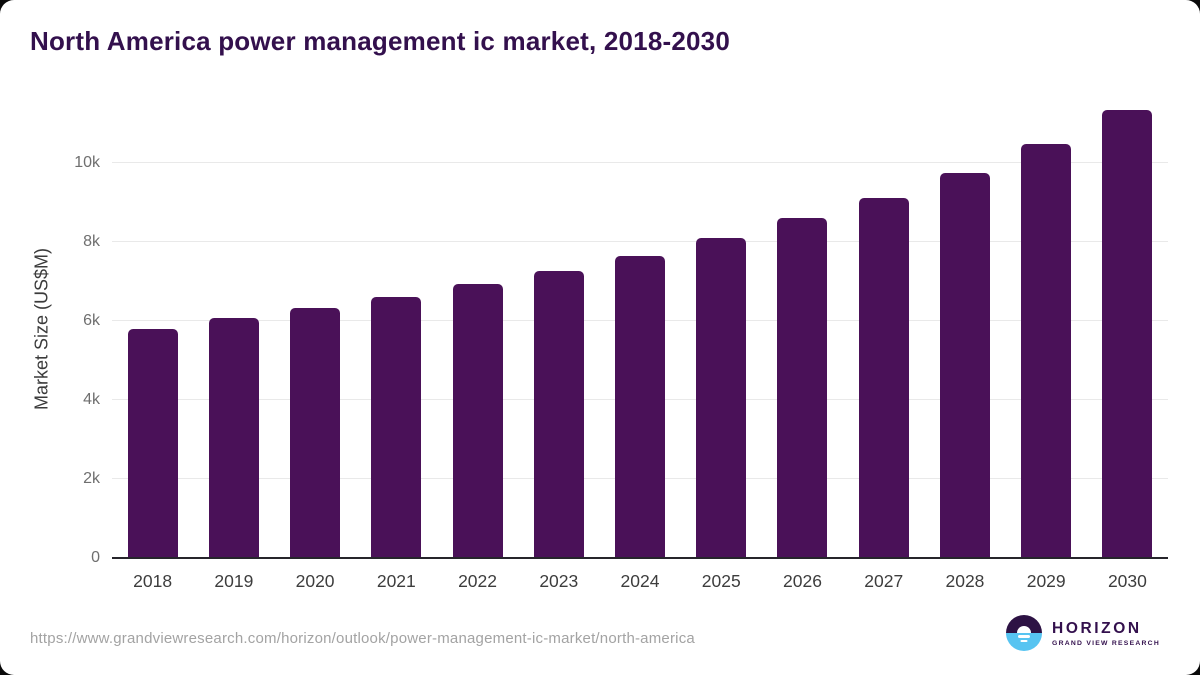  What do you see at coordinates (559, 581) in the screenshot?
I see `x-label-2023: 2023` at bounding box center [559, 581].